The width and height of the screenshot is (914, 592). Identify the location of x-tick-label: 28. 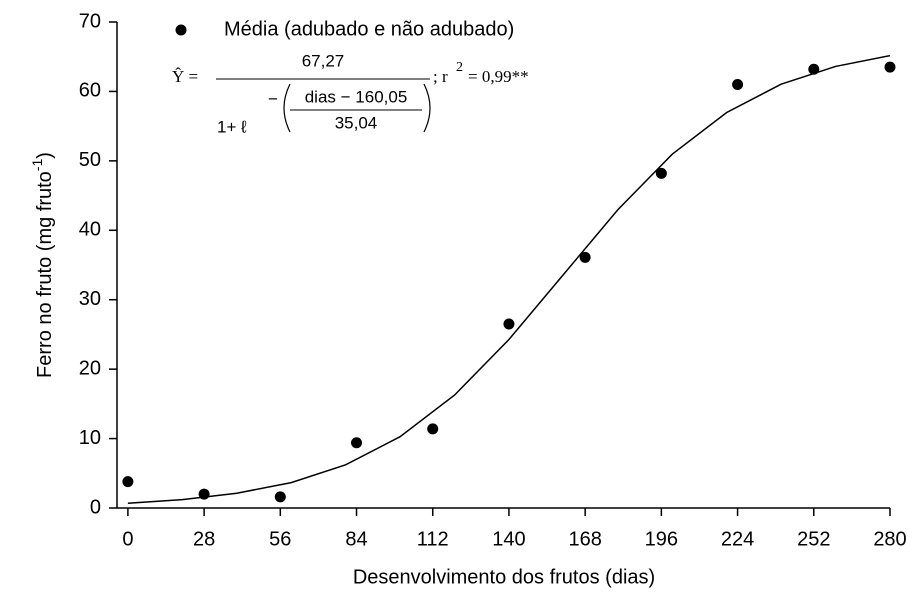
(204, 539).